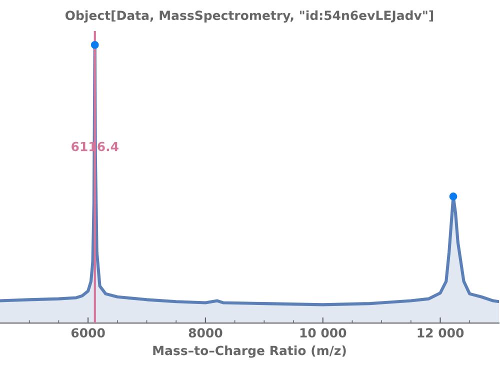  Describe the element at coordinates (249, 352) in the screenshot. I see `x-axis-title: Mass–to–Charge Ratio (m/z)` at that location.